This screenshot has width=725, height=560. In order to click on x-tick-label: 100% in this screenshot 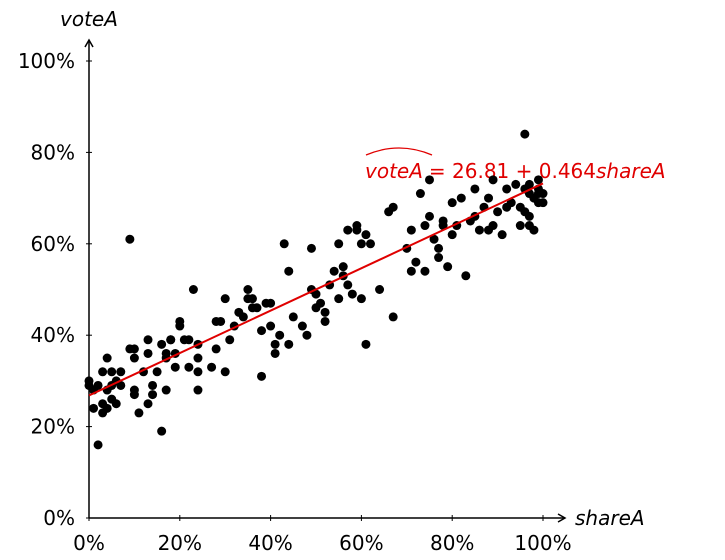, I will do `click(542, 543)`.